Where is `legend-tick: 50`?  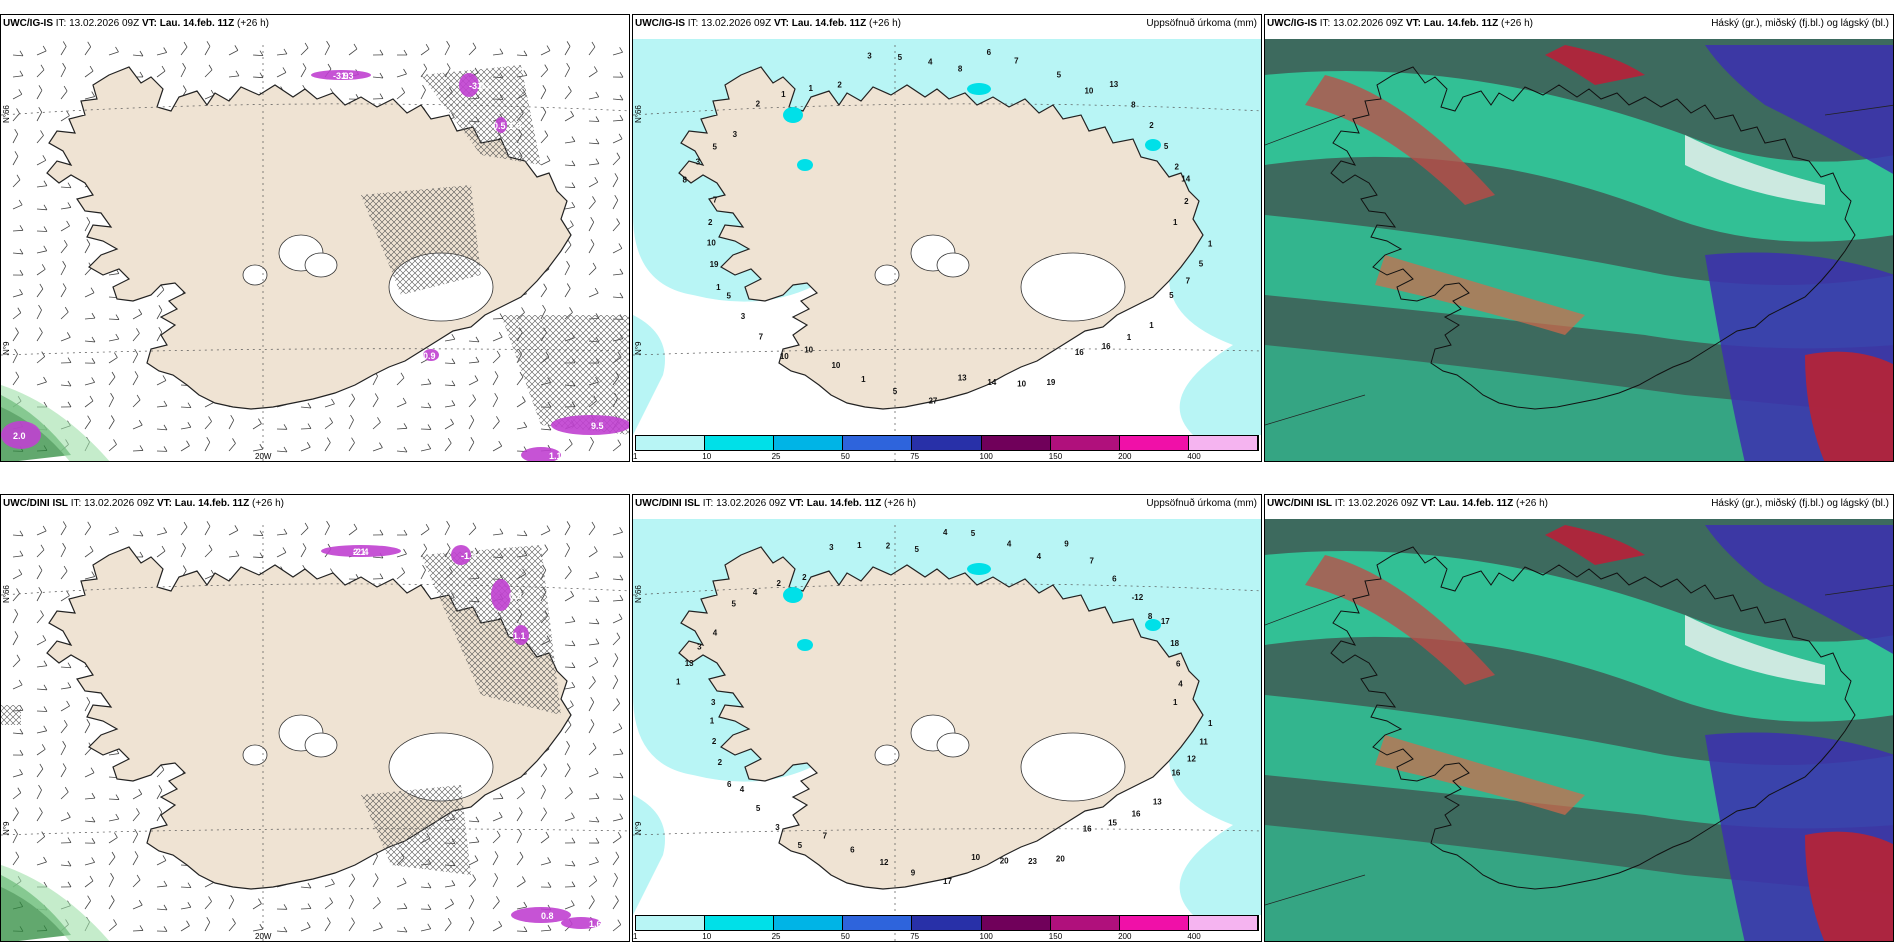
legend-tick: 50 is located at coordinates (845, 456).